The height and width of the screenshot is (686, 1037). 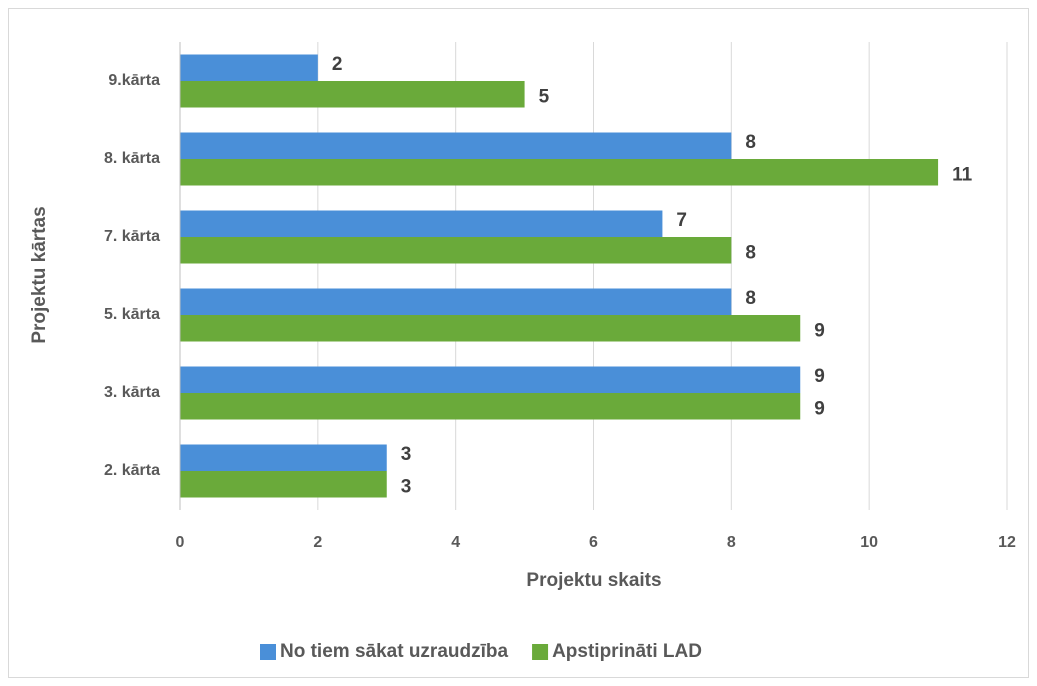 I want to click on x-tick-label: 10, so click(x=869, y=542).